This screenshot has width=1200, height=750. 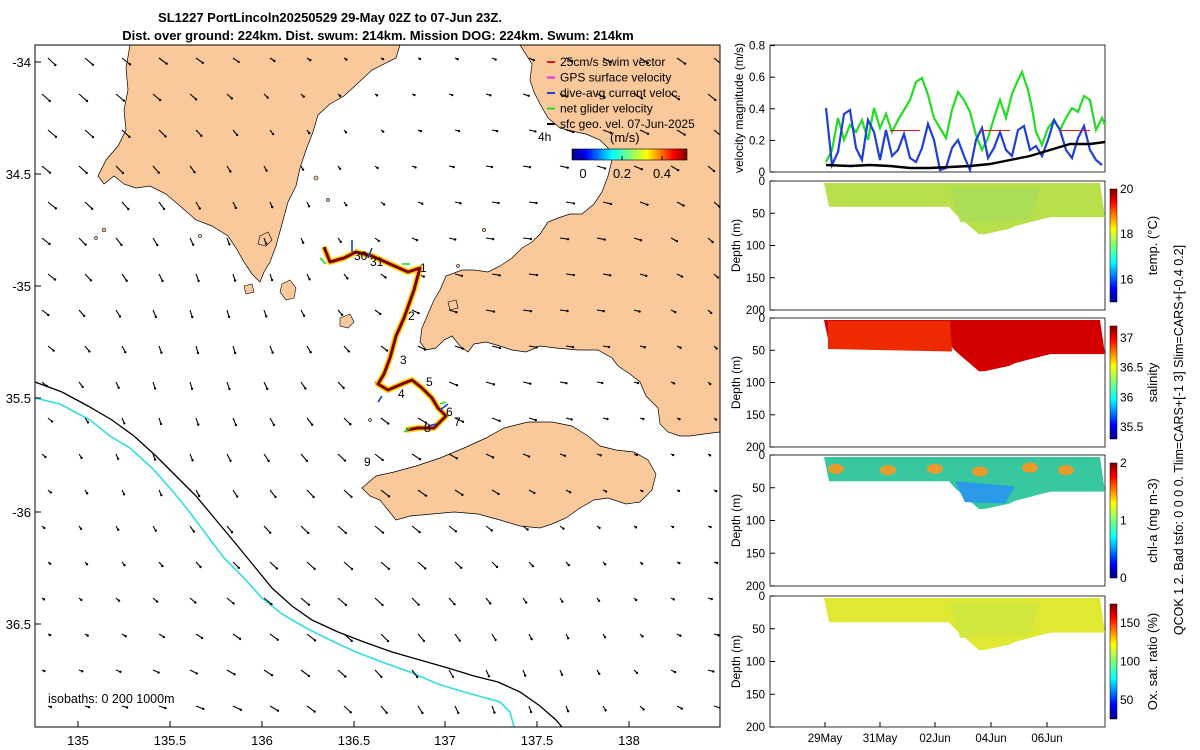 I want to click on depth-tick-label: 0, so click(x=762, y=456).